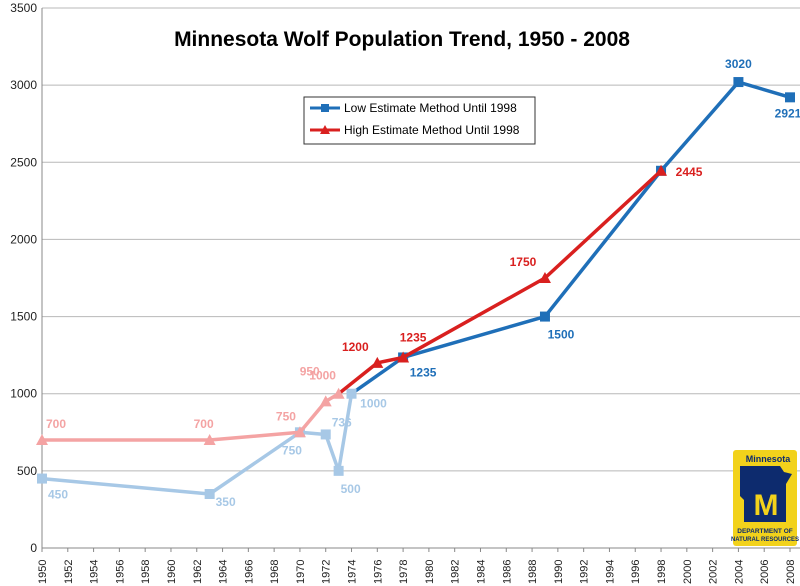 The image size is (800, 586). What do you see at coordinates (23, 85) in the screenshot?
I see `y-tick-label: 3000` at bounding box center [23, 85].